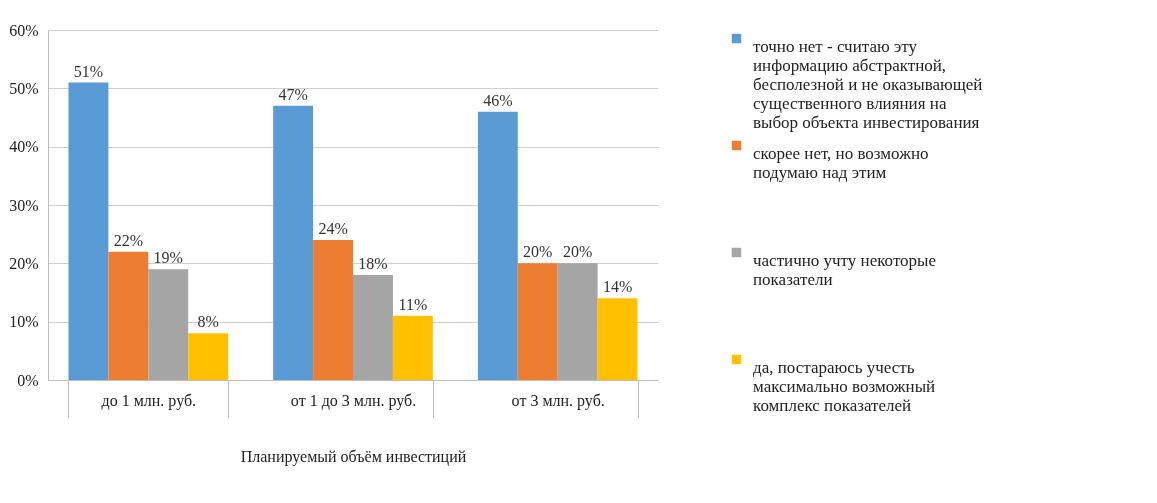  Describe the element at coordinates (88, 71) in the screenshot. I see `data-label: 51%` at that location.